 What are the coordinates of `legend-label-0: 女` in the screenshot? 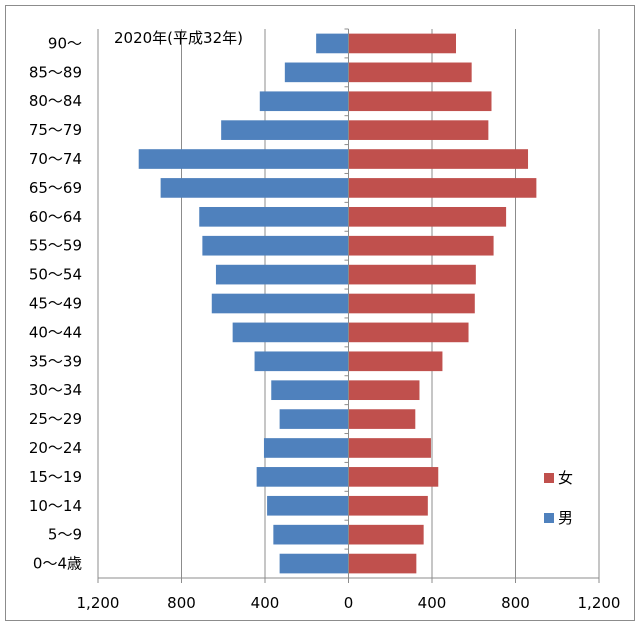 It's located at (565, 478).